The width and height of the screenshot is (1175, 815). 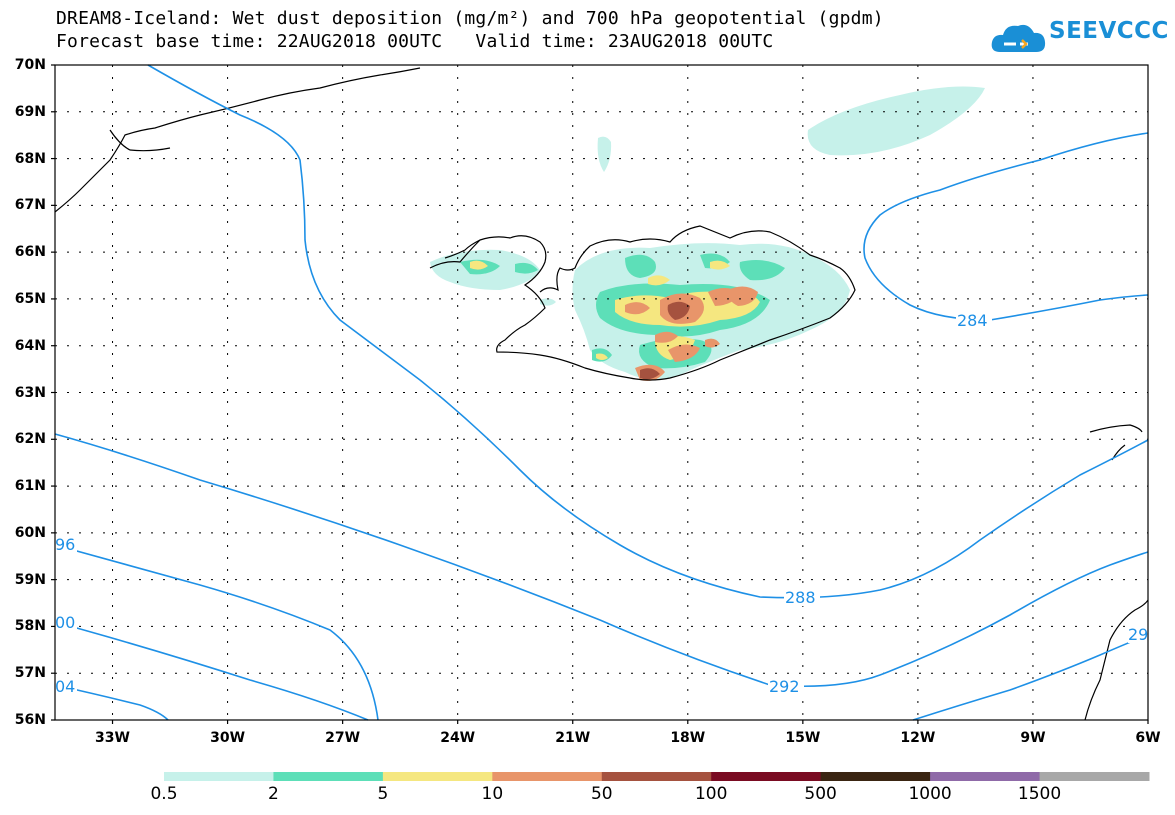 I want to click on coastline-greenland, so click(x=237, y=140).